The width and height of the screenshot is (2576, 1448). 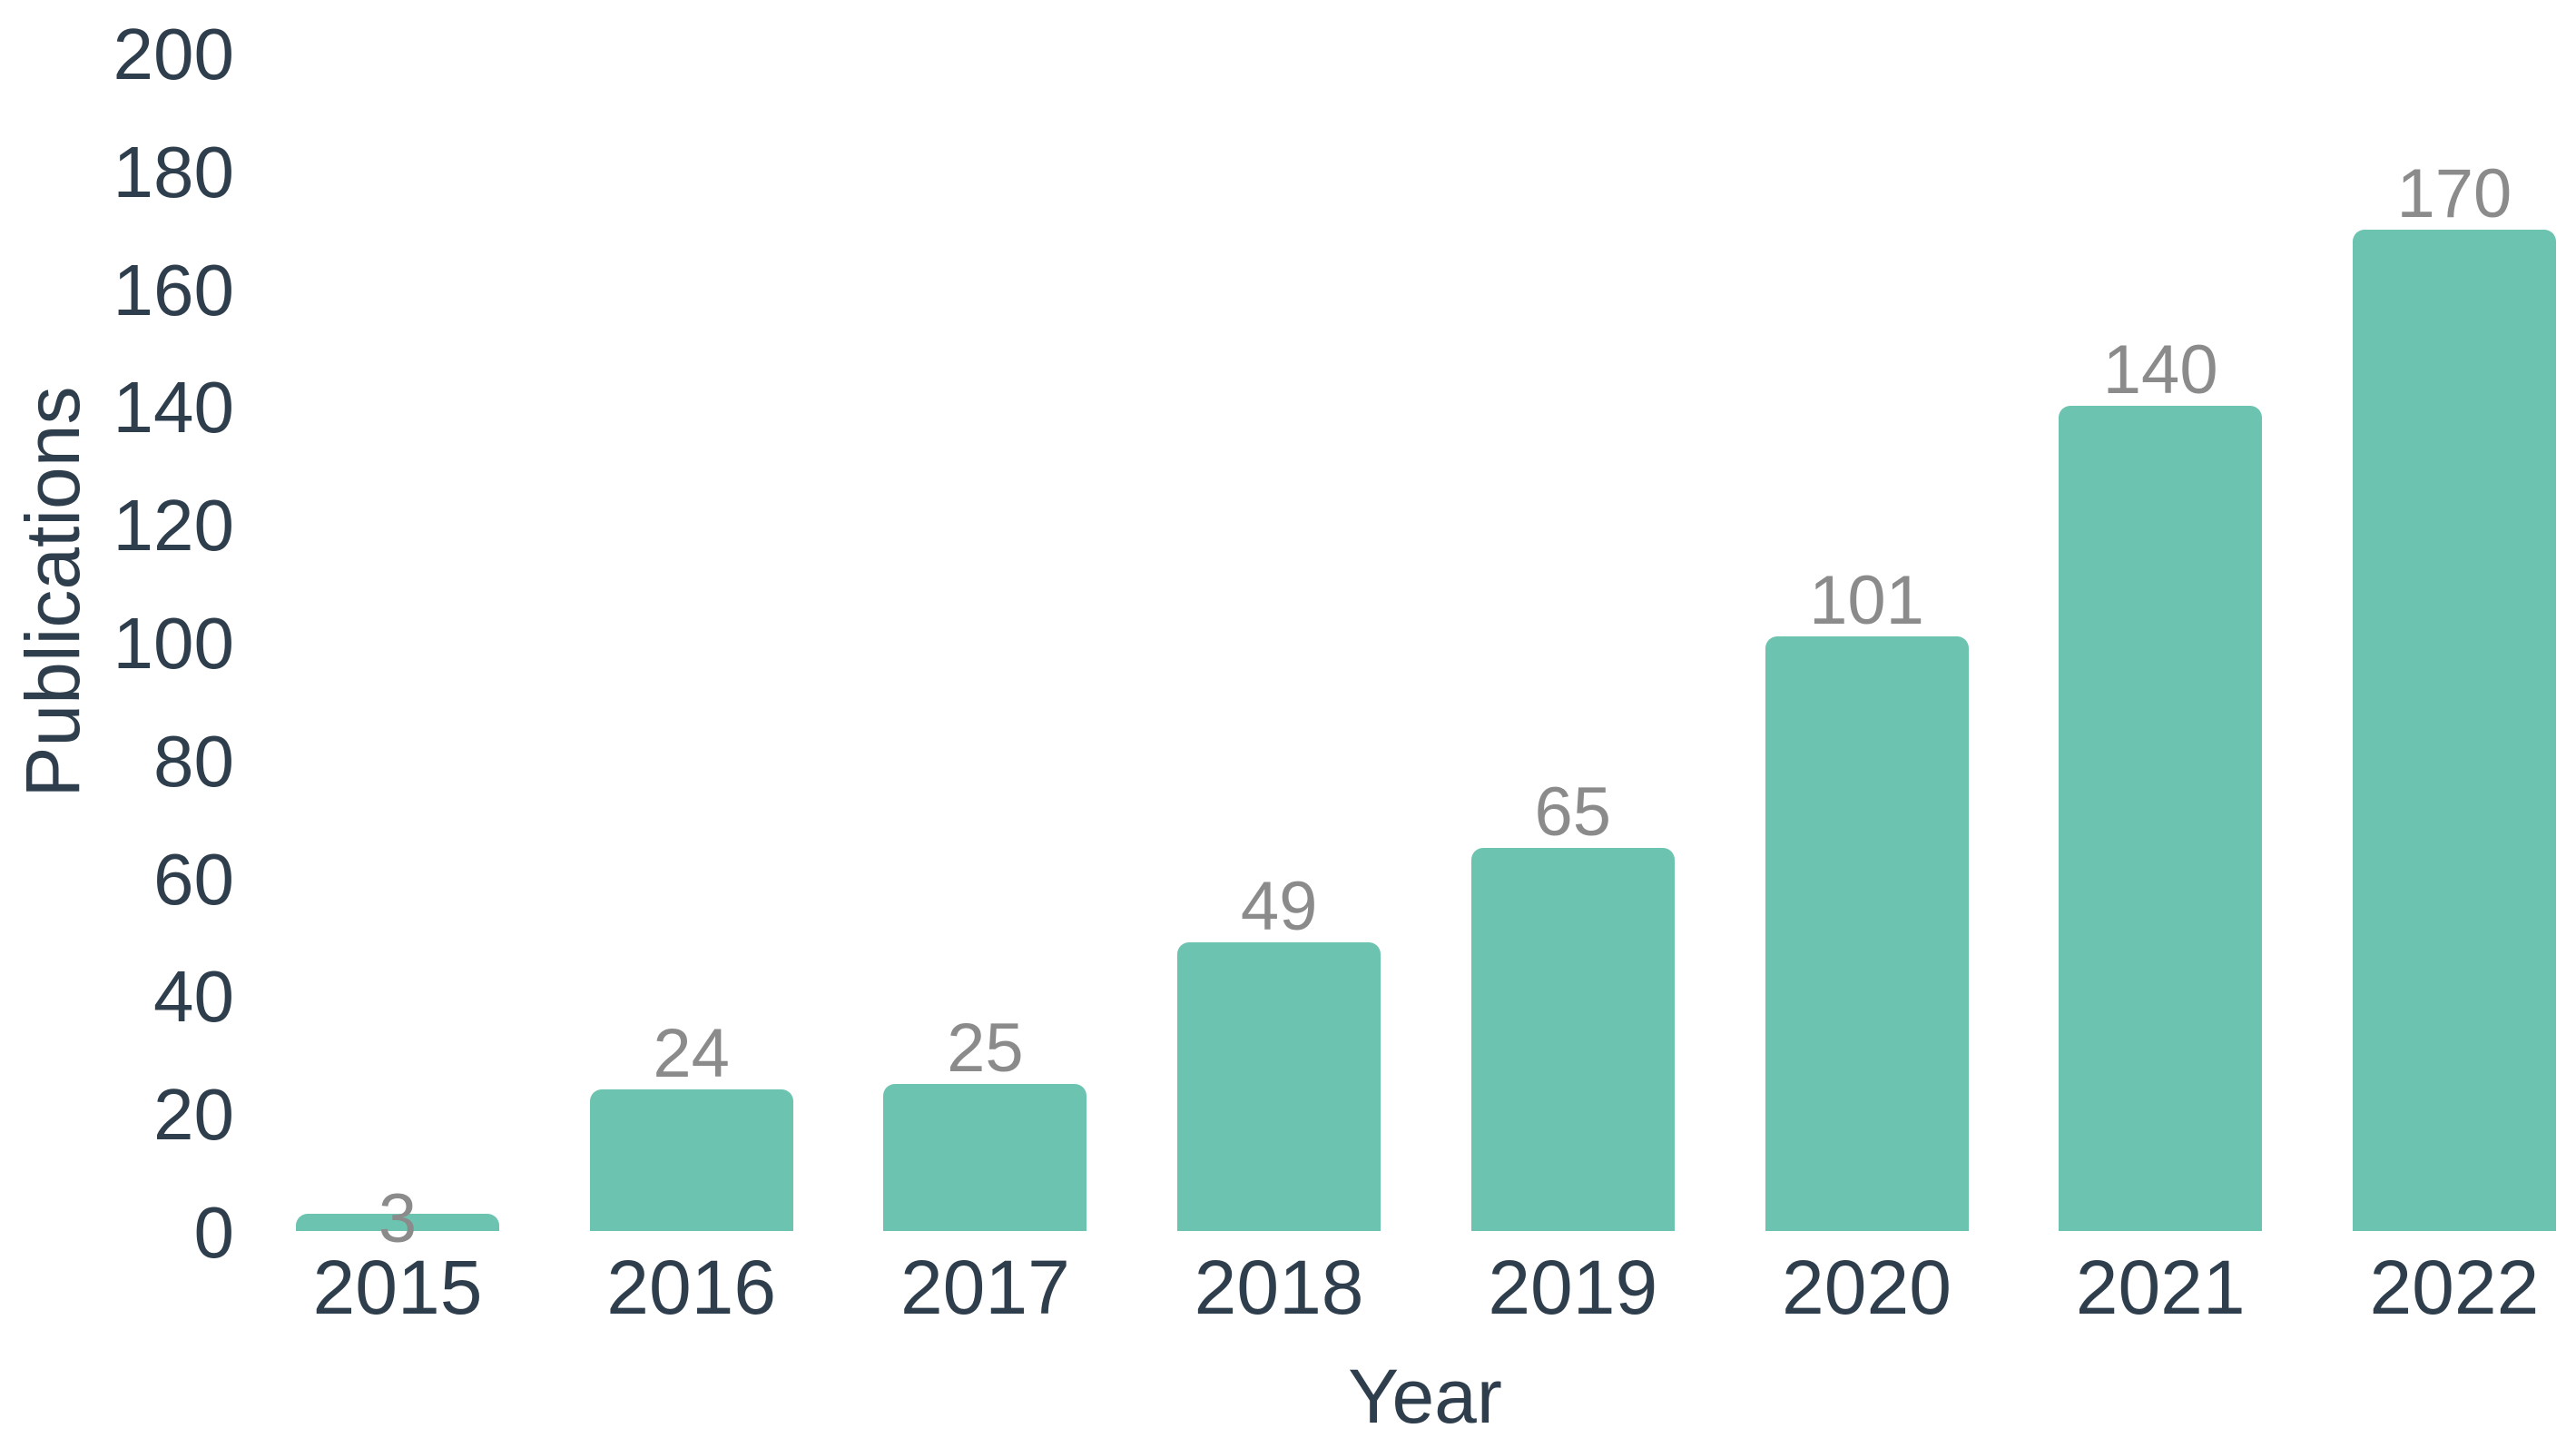 What do you see at coordinates (173, 289) in the screenshot?
I see `y-tick-label: 160` at bounding box center [173, 289].